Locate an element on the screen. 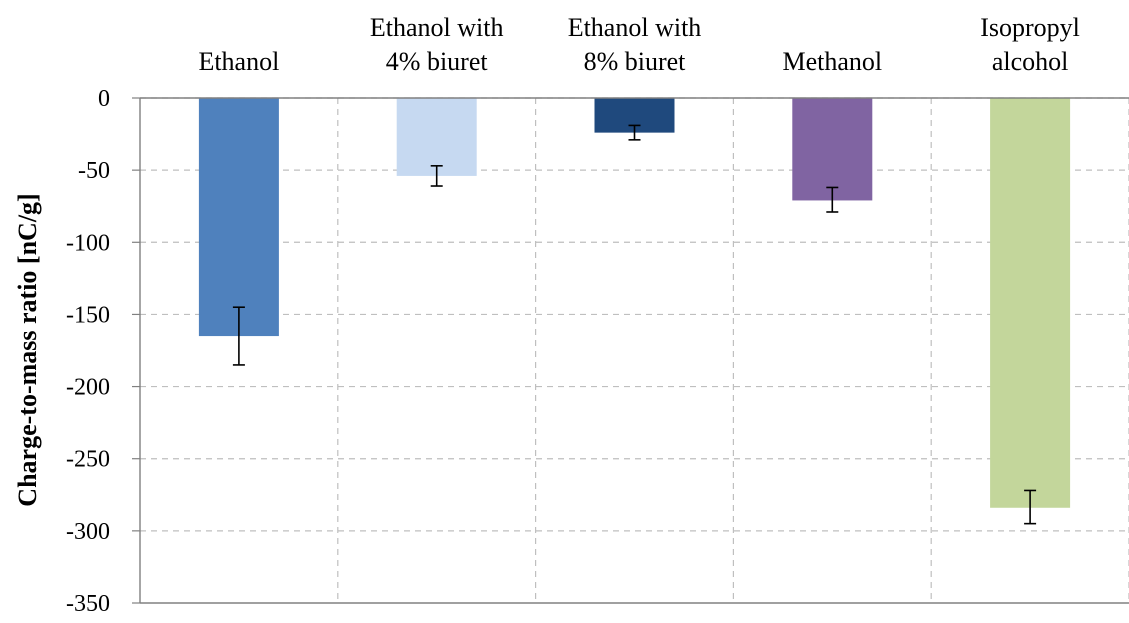  y-tick-labels: 0 -50 -100 -150 -200 -250 -300 -350 is located at coordinates (88, 351).